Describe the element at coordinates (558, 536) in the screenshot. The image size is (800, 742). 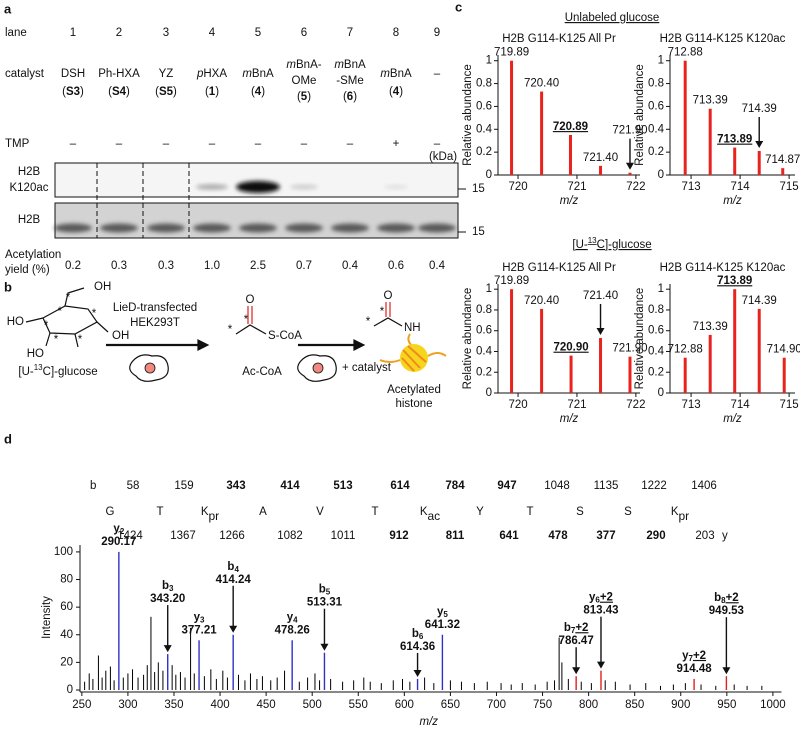
I see `y-ion-mass: 478` at that location.